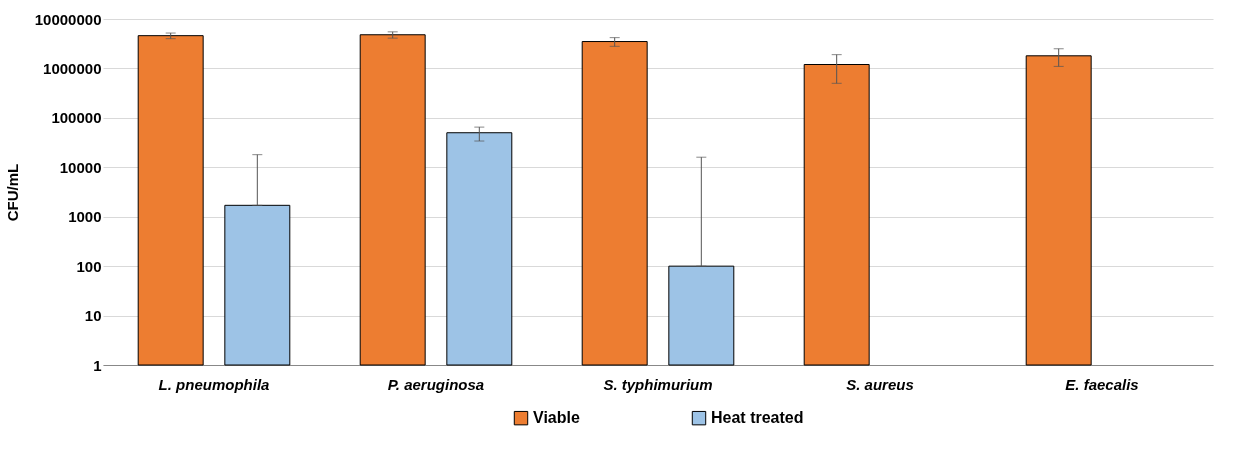 This screenshot has height=459, width=1256. I want to click on x-tick-label: L. pneumophila, so click(214, 384).